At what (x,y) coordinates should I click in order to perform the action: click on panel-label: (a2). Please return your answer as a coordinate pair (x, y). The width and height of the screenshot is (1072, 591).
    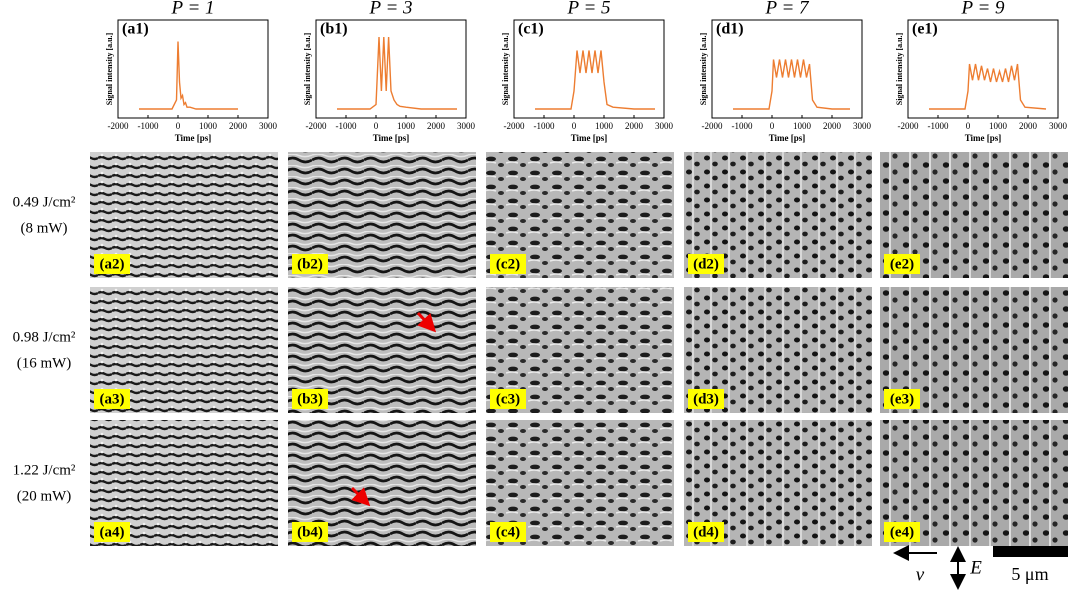
    Looking at the image, I should click on (112, 264).